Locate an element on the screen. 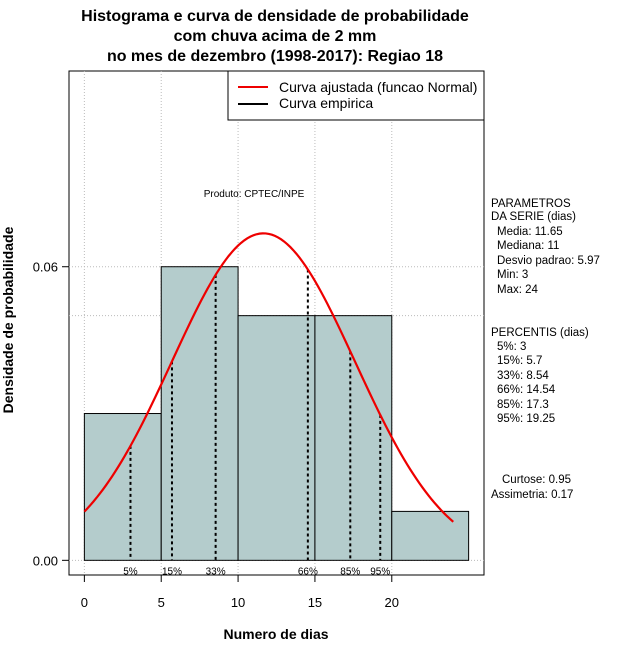  legend-label-empirical: Curva empirica is located at coordinates (326, 103).